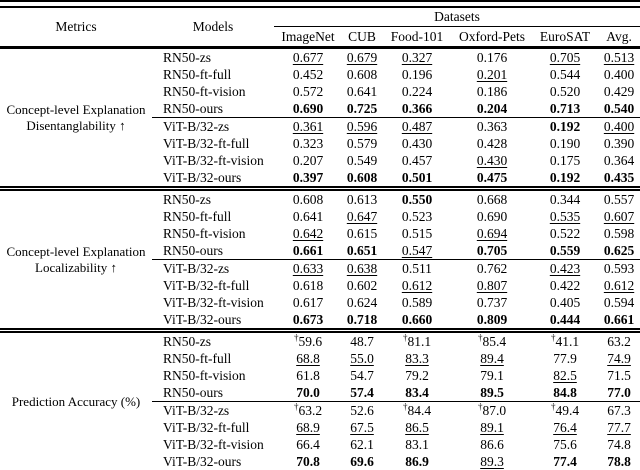 This screenshot has height=470, width=640. Describe the element at coordinates (308, 37) in the screenshot. I see `dataset-column-header-imagenet: ImageNet` at that location.